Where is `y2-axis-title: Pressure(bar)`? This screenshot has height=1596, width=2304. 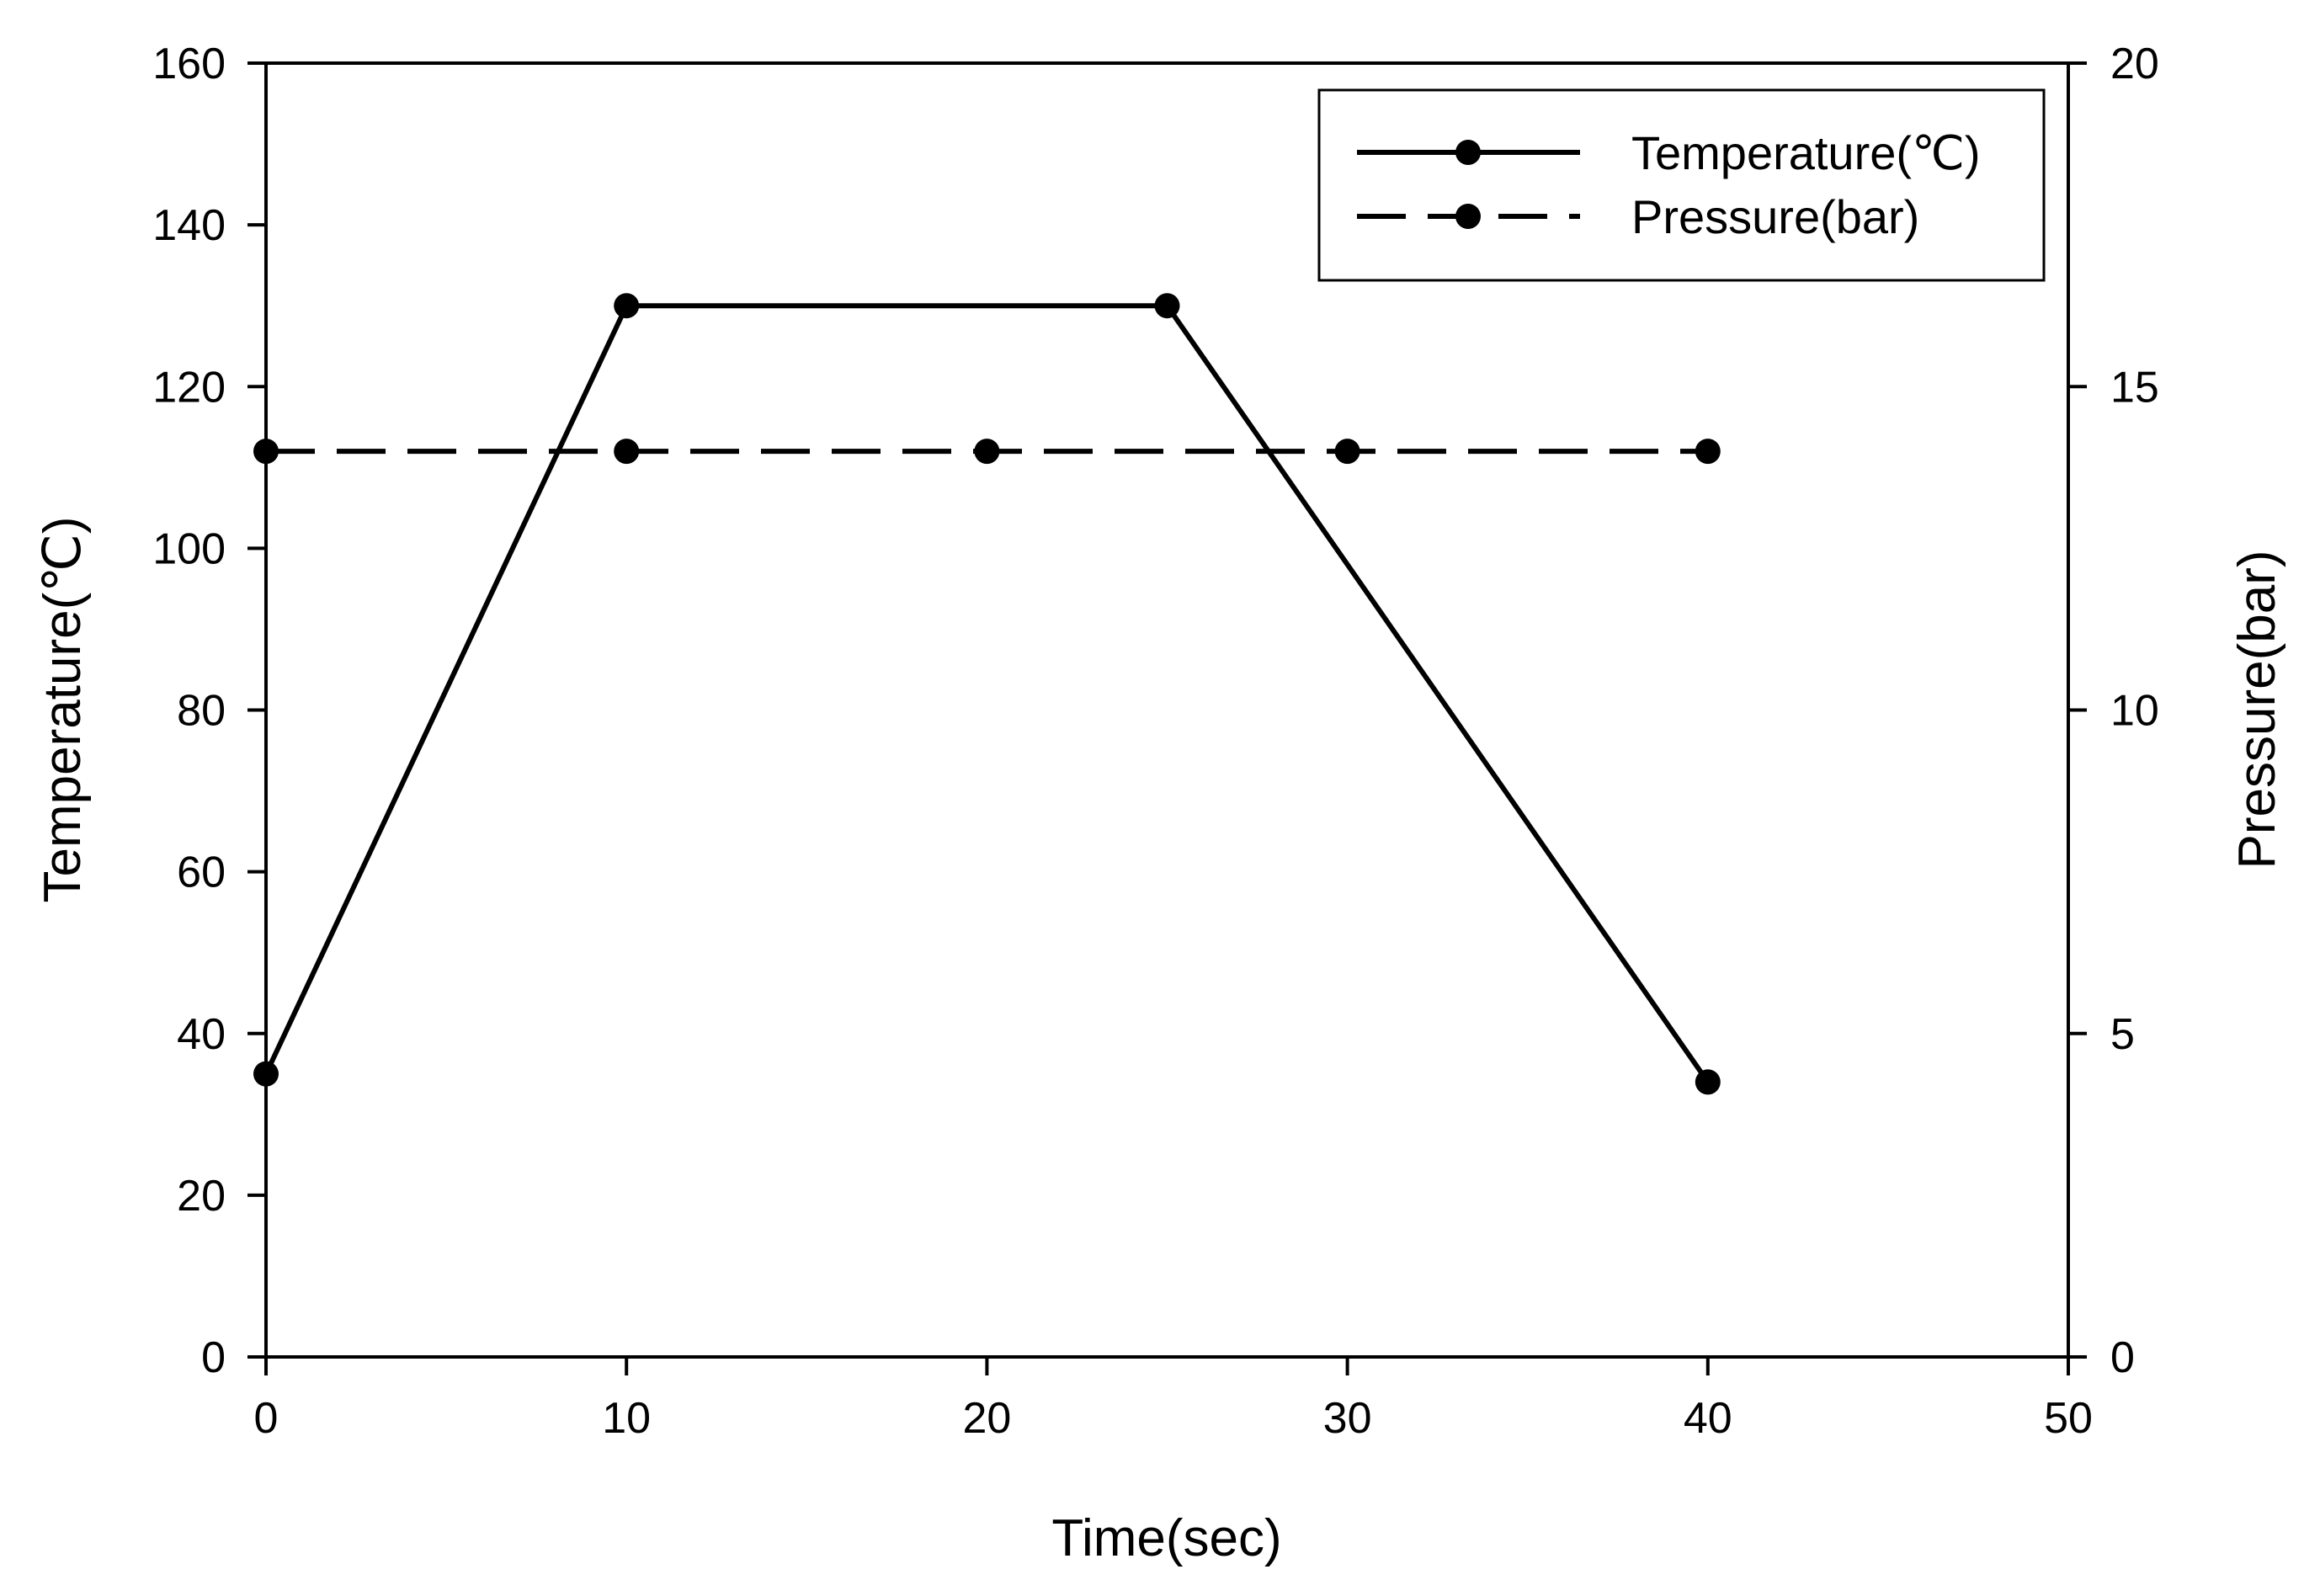 y2-axis-title: Pressure(bar) is located at coordinates (2257, 711).